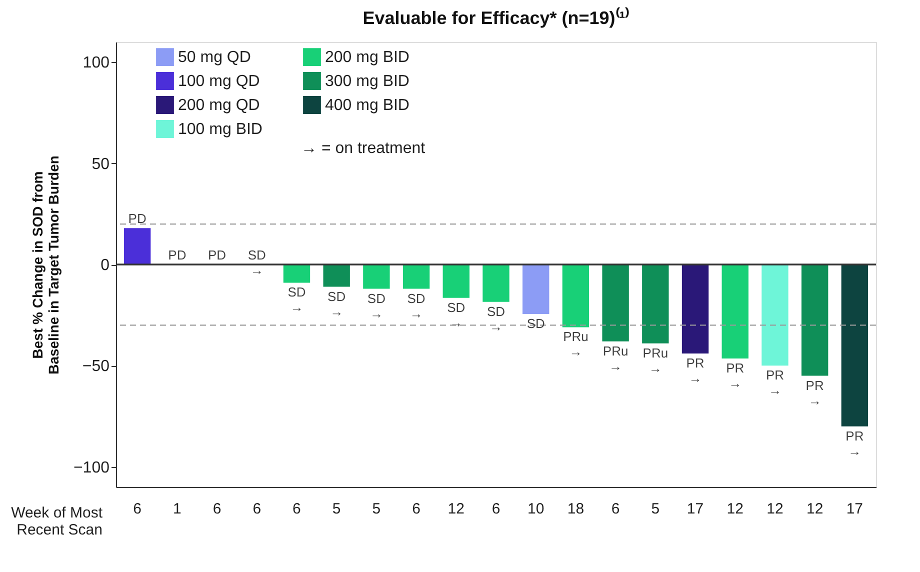  Describe the element at coordinates (219, 81) in the screenshot. I see `legend-label: 100 mg QD` at that location.